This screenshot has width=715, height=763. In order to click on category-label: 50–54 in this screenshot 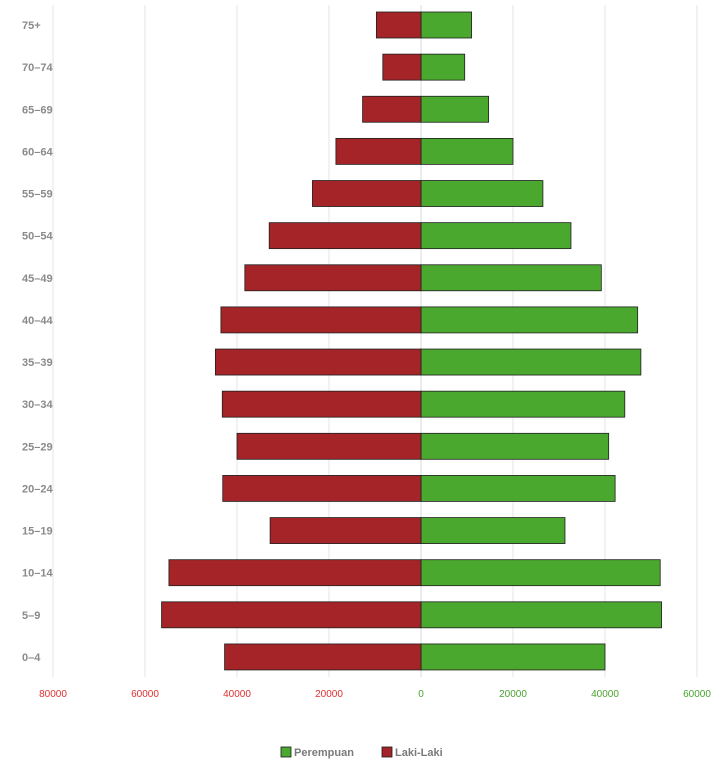, I will do `click(37, 237)`.